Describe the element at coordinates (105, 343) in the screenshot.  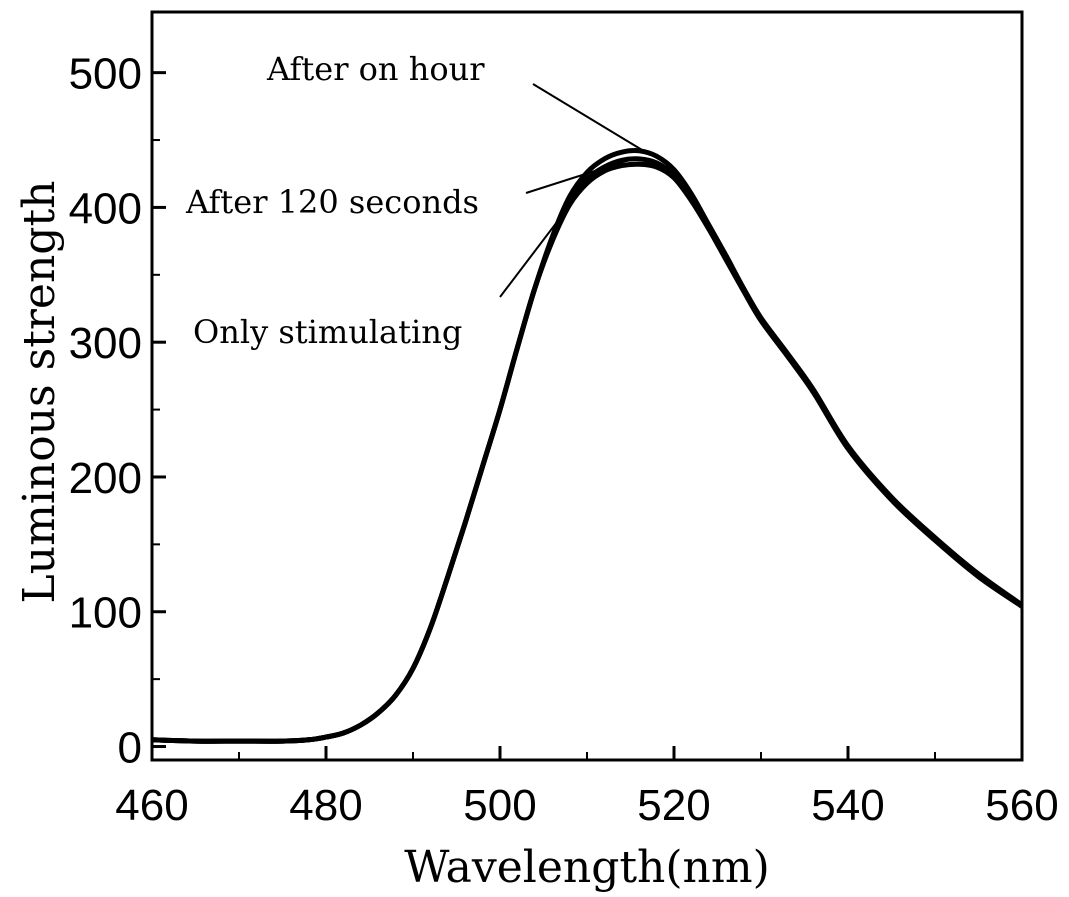
I see `y-tick-label: 300` at that location.